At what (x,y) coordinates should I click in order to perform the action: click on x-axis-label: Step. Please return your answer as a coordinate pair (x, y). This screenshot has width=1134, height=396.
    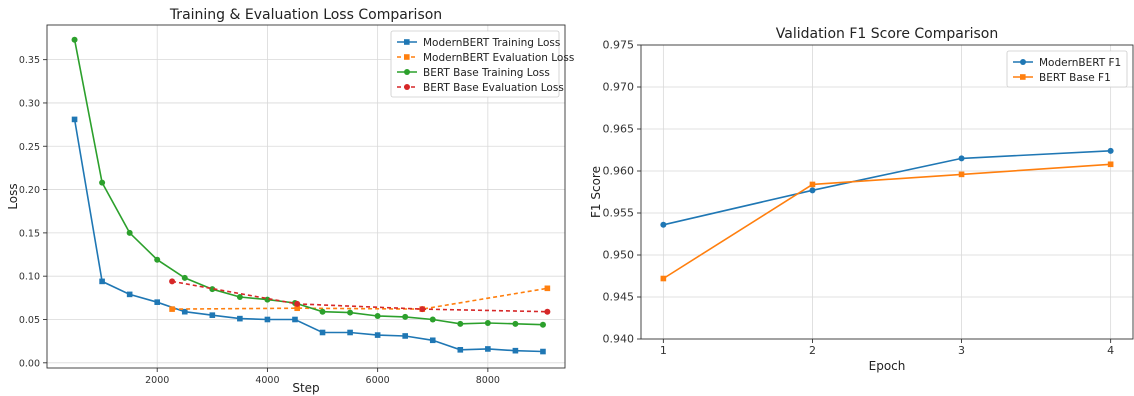
    Looking at the image, I should click on (305, 388).